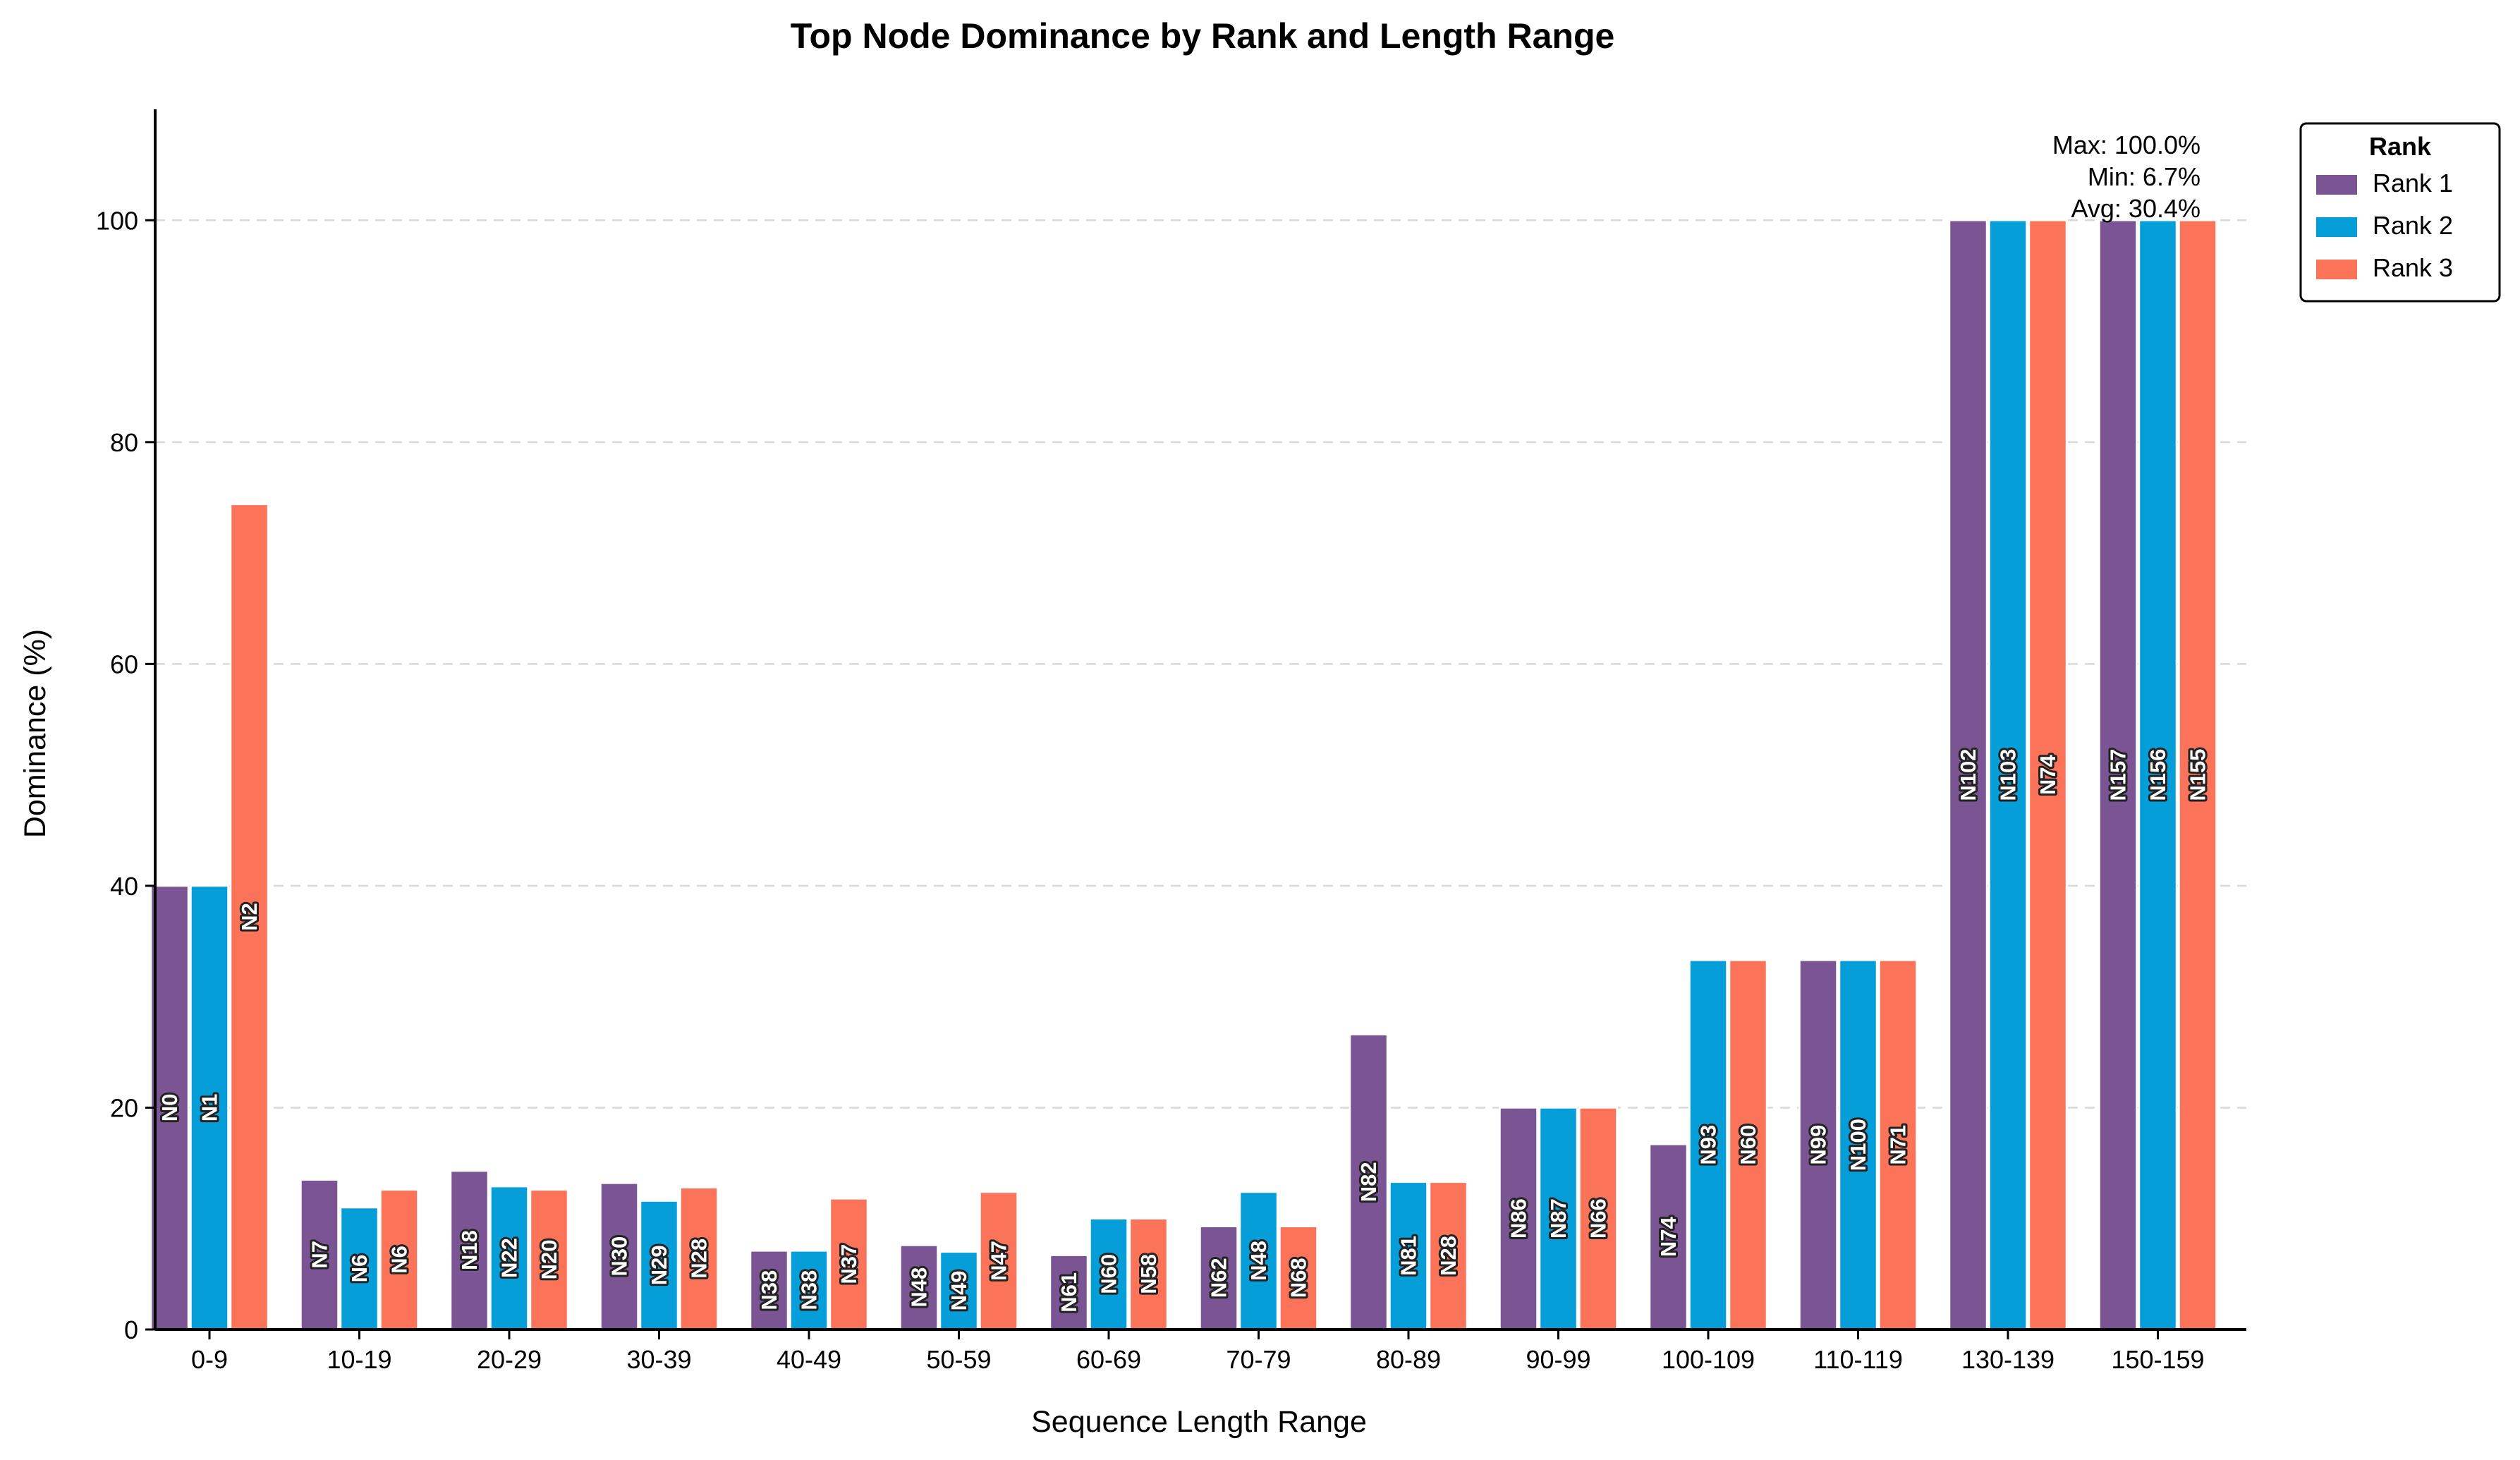 The height and width of the screenshot is (1460, 2520). I want to click on legend-box, so click(2400, 212).